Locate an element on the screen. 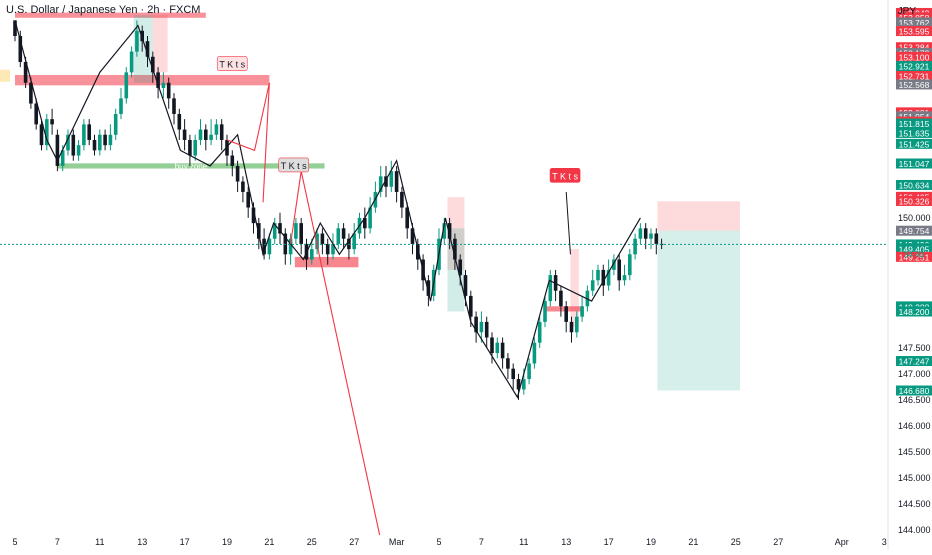 The image size is (932, 555). price-label: 150.326 is located at coordinates (914, 200).